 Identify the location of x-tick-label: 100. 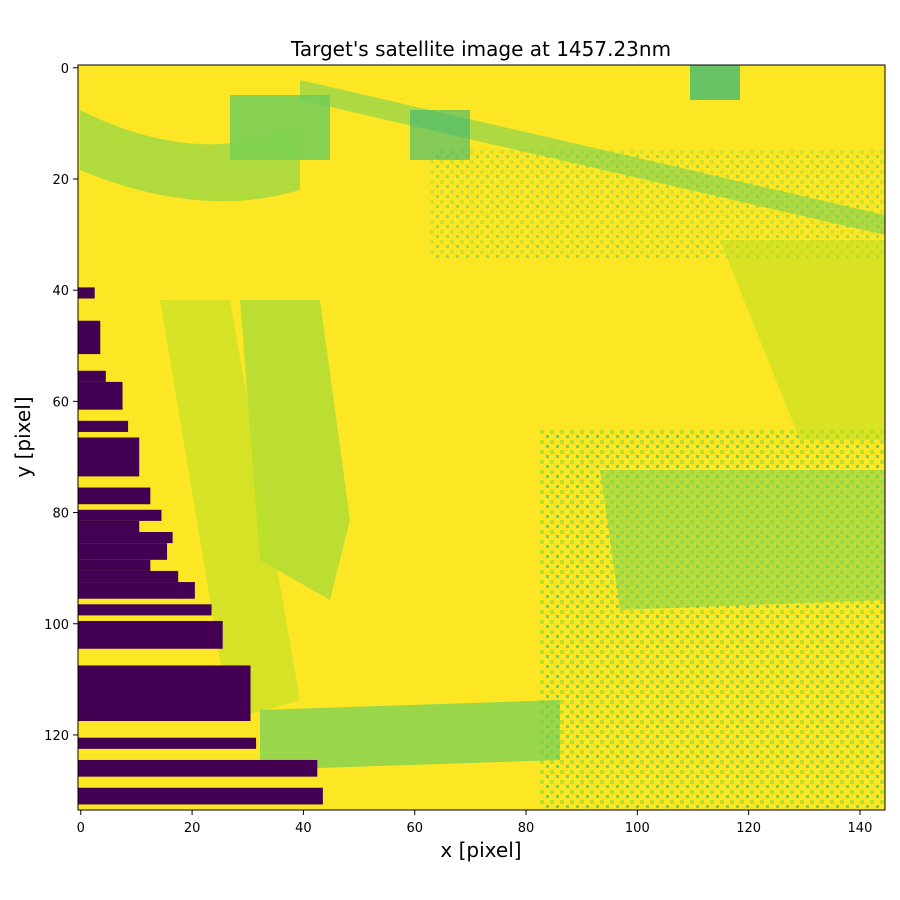
(637, 828).